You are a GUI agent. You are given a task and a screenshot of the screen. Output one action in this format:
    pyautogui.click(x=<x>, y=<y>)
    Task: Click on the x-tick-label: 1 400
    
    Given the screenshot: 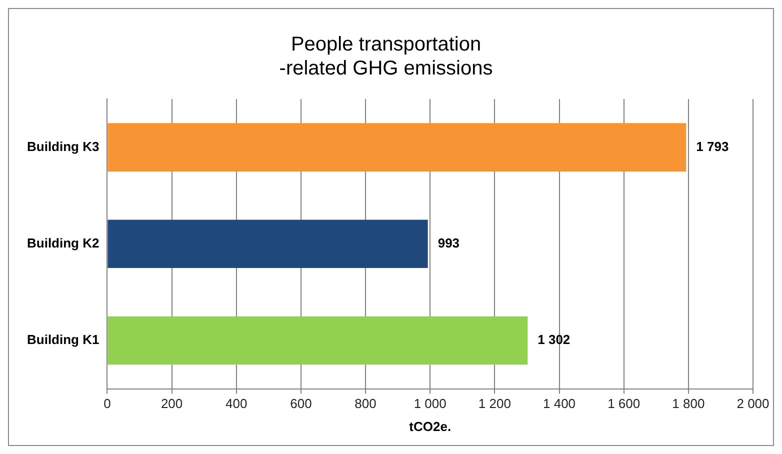 What is the action you would take?
    pyautogui.click(x=559, y=404)
    